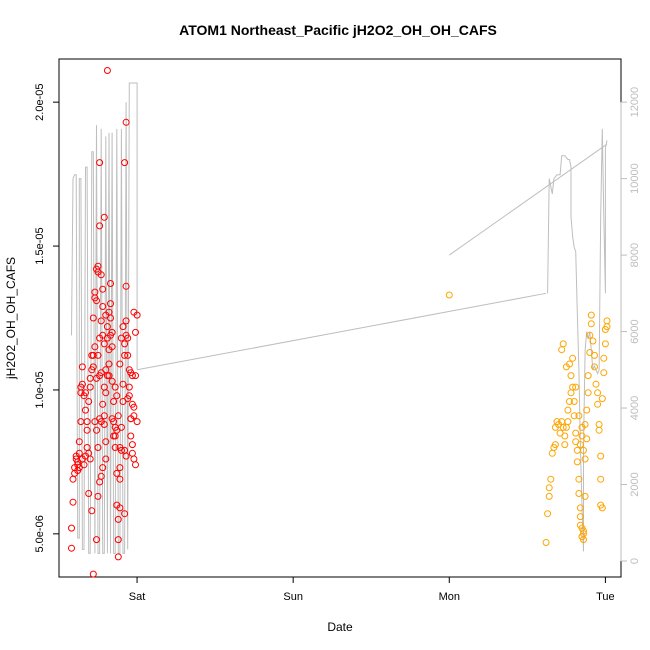  I want to click on y-tick-label: 2.0e-05, so click(40, 102).